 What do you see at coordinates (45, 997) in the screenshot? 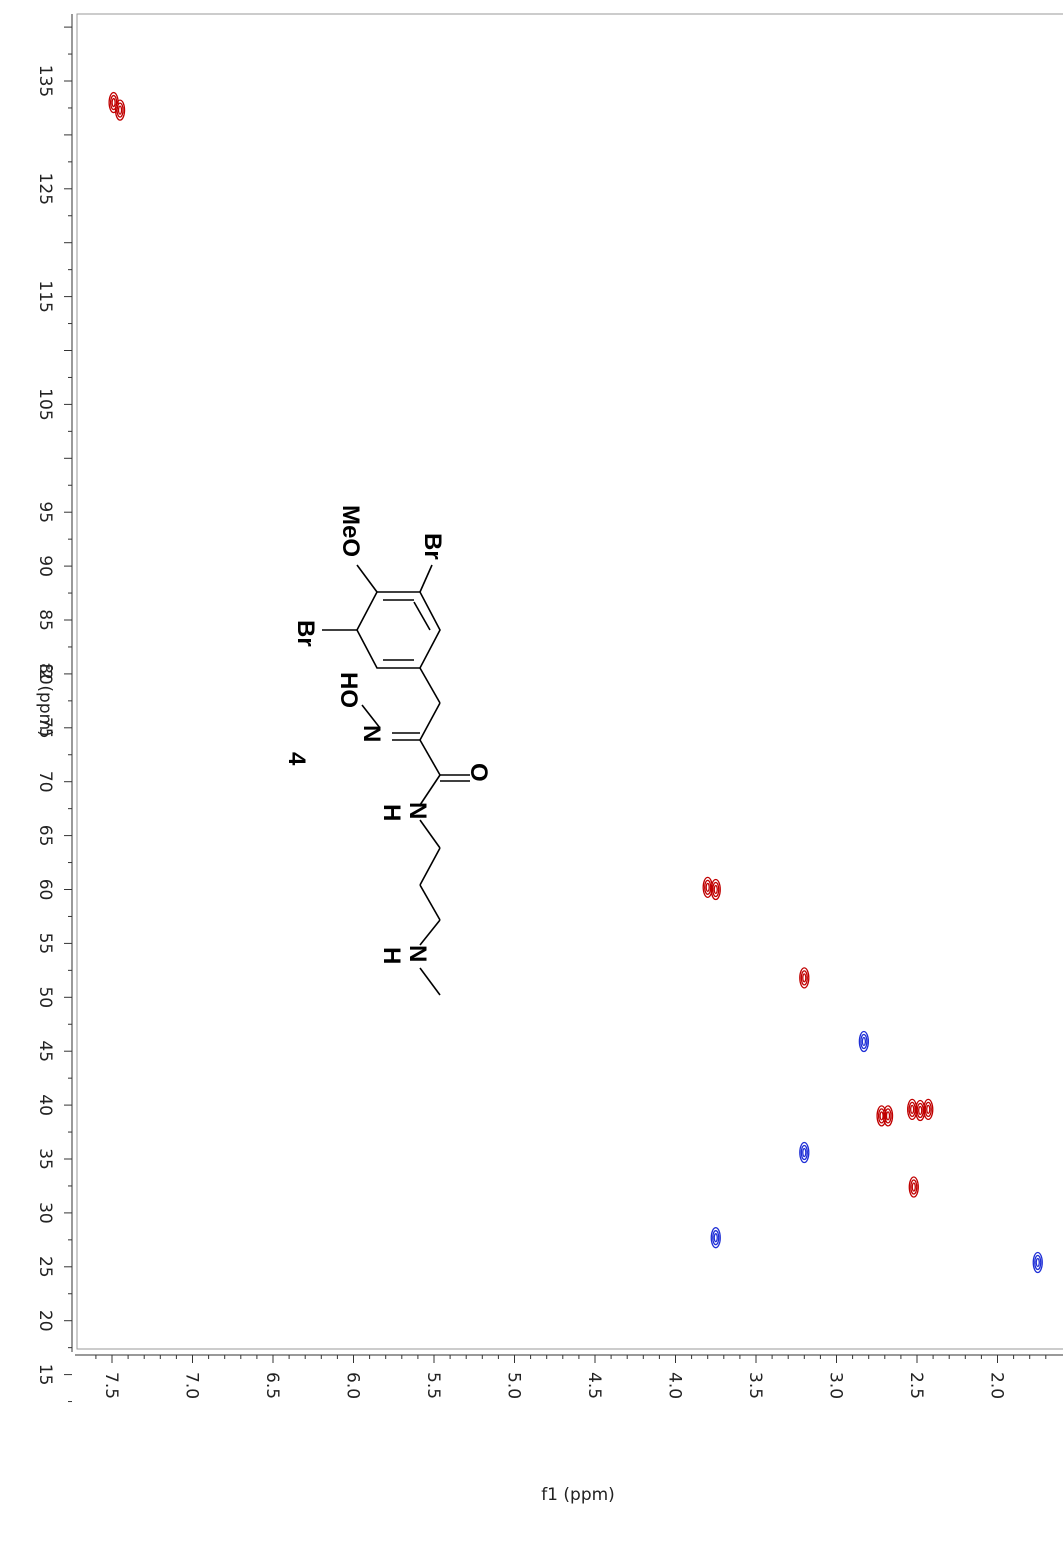
I see `y-tick-label: 50` at bounding box center [45, 997].